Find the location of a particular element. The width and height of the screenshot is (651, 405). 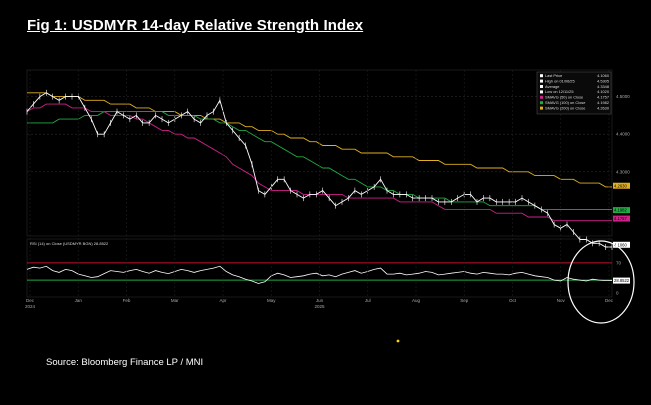

last-value-tag-label: 4.2630 is located at coordinates (620, 185).